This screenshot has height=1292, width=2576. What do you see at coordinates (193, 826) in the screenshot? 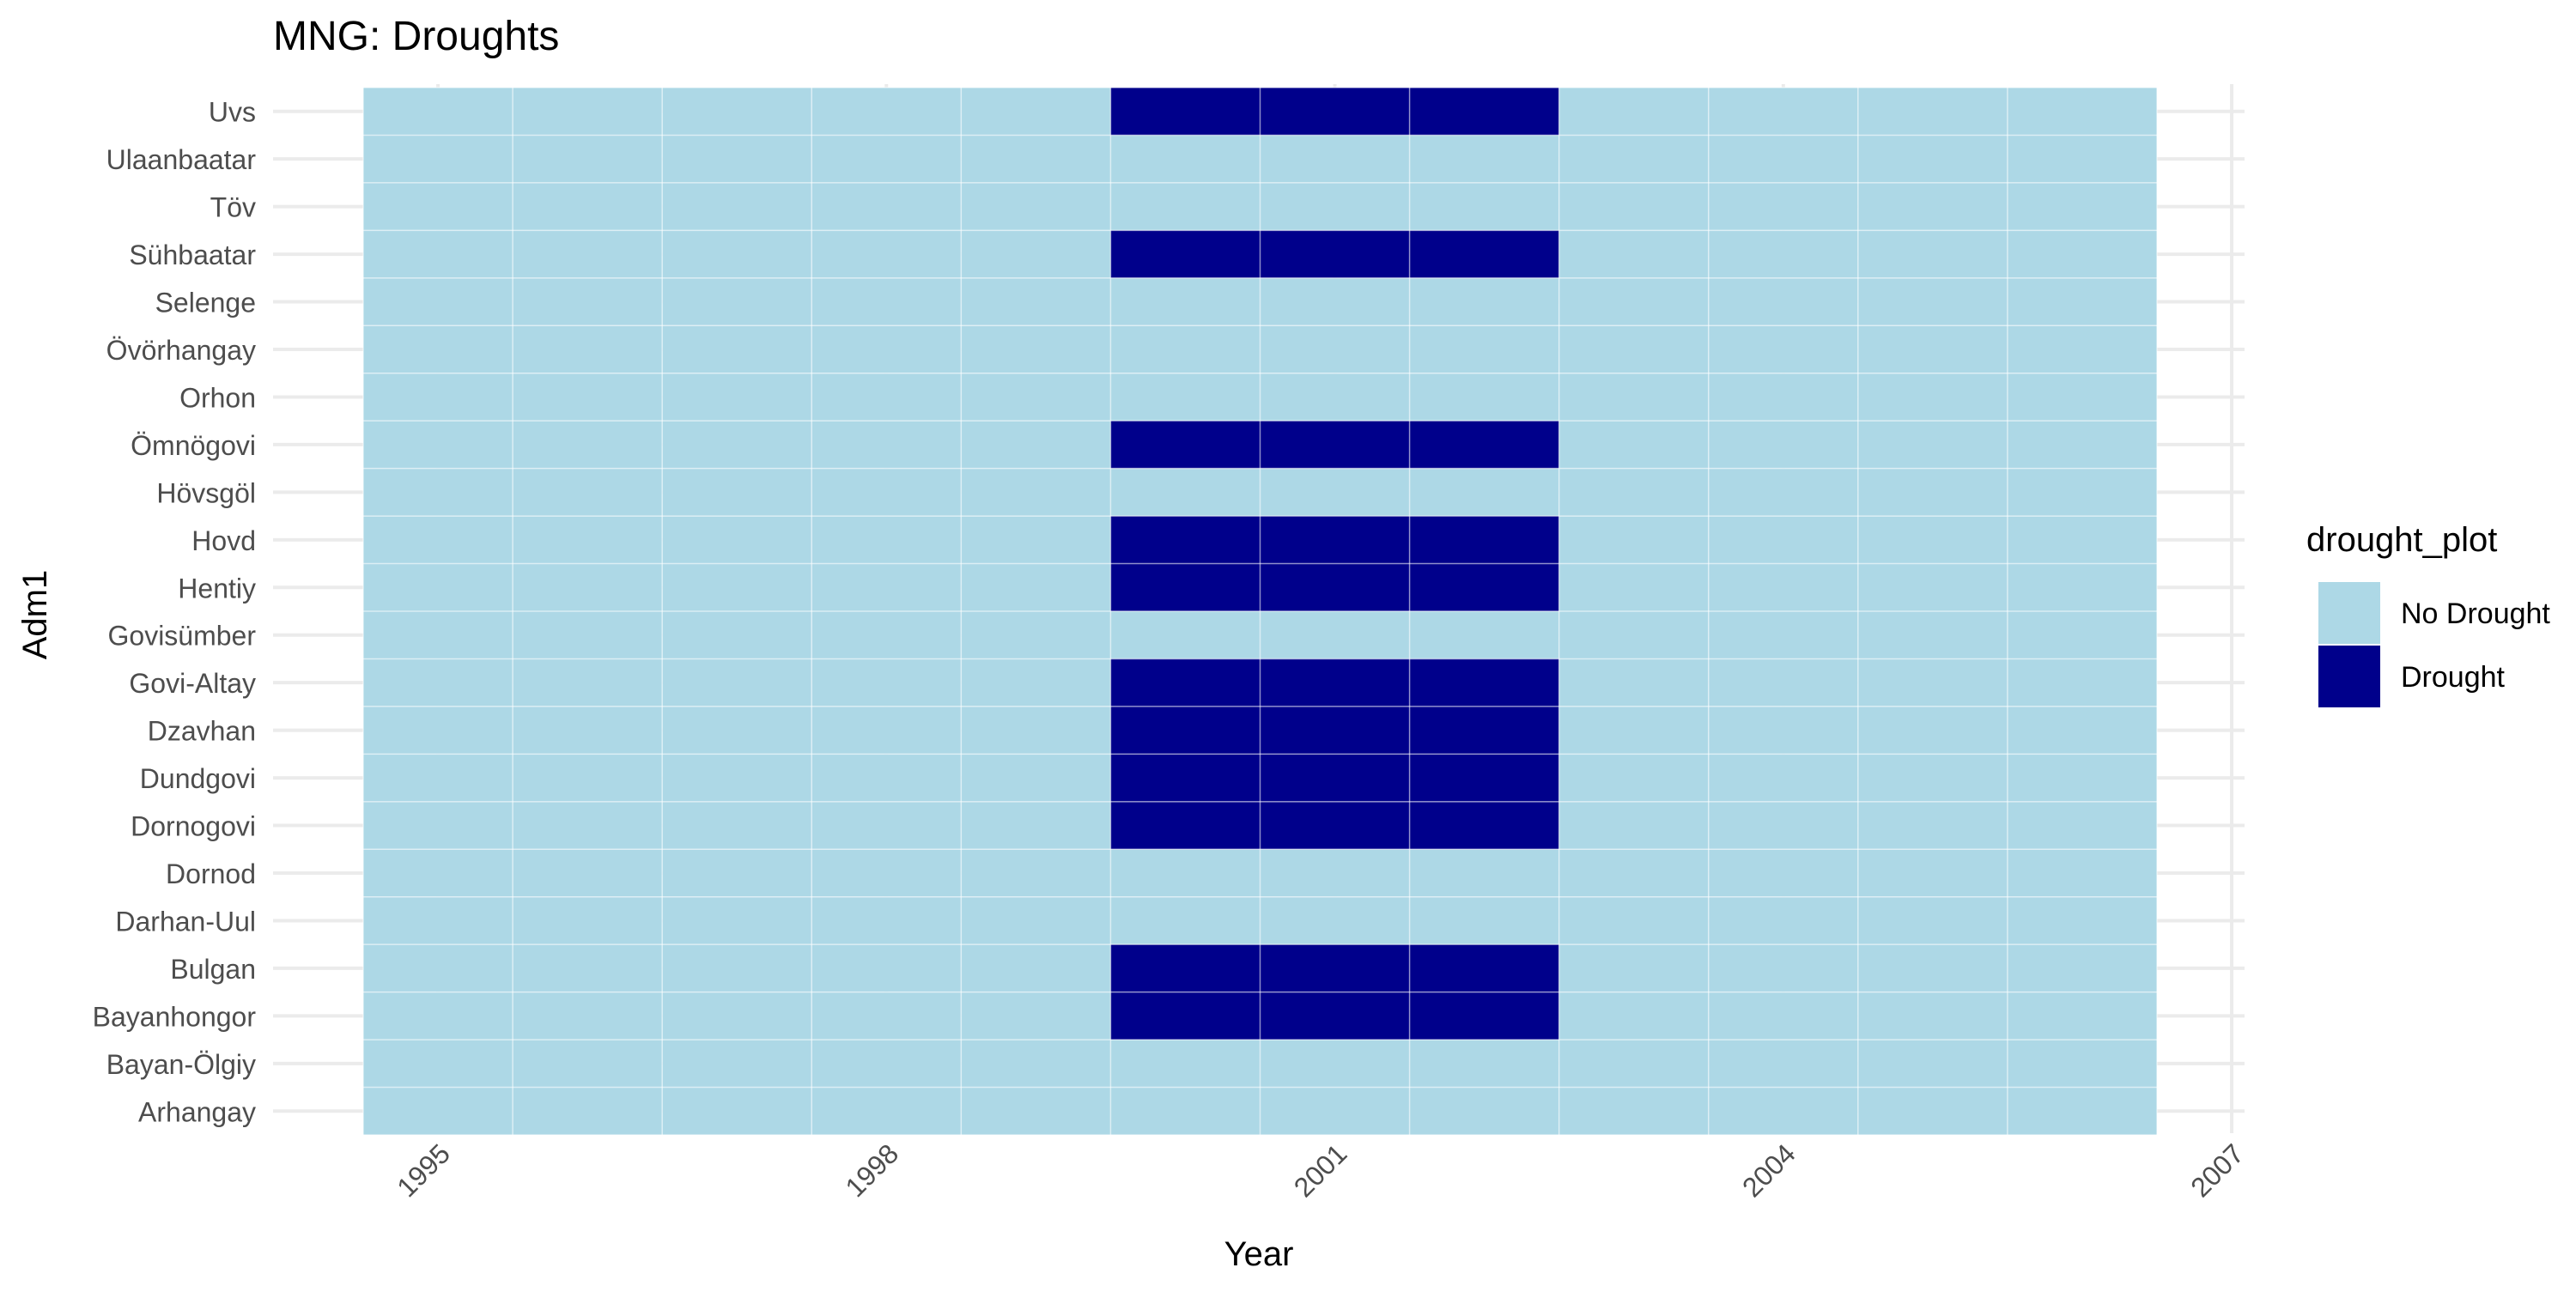
I see `y-tick-label: Dornogovi` at bounding box center [193, 826].